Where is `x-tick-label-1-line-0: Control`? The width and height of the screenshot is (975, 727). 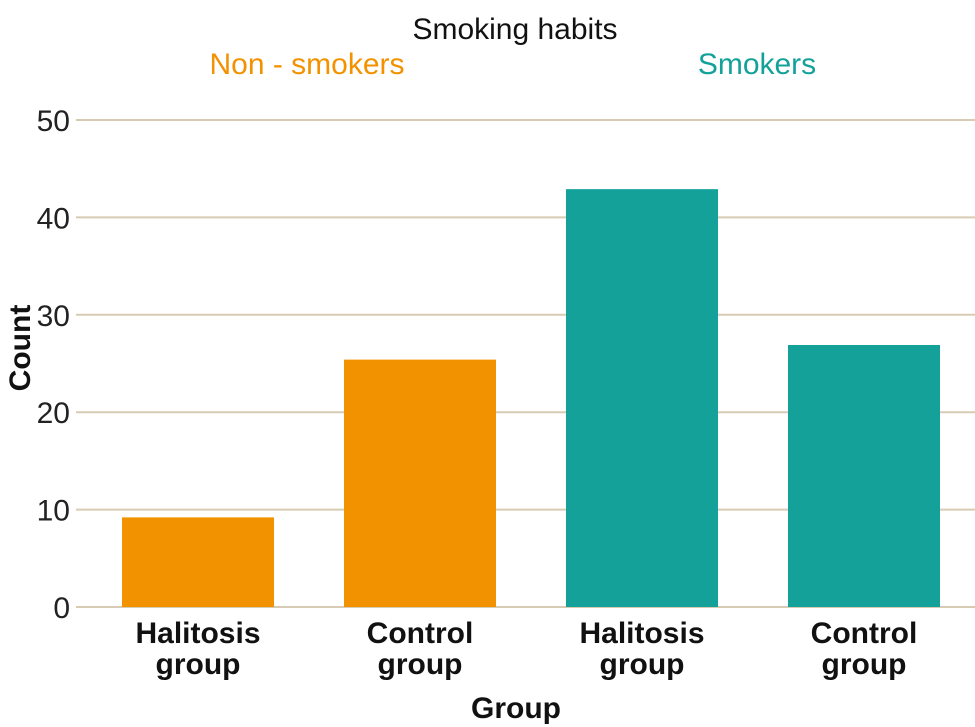 x-tick-label-1-line-0: Control is located at coordinates (420, 633).